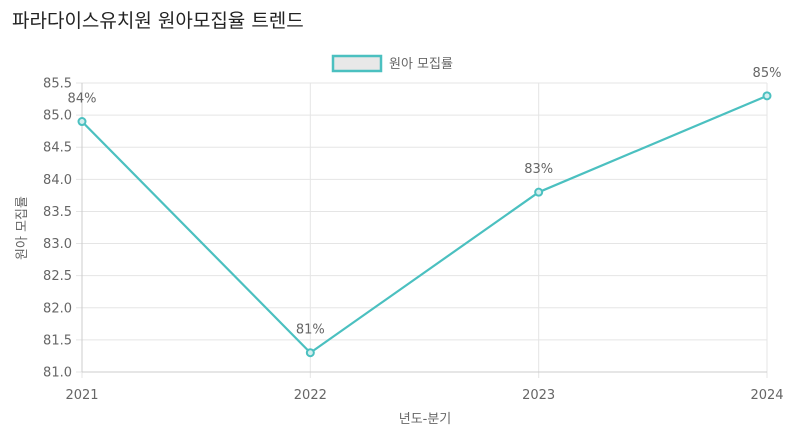 The image size is (790, 439). Describe the element at coordinates (357, 63) in the screenshot. I see `legend-swatch` at that location.